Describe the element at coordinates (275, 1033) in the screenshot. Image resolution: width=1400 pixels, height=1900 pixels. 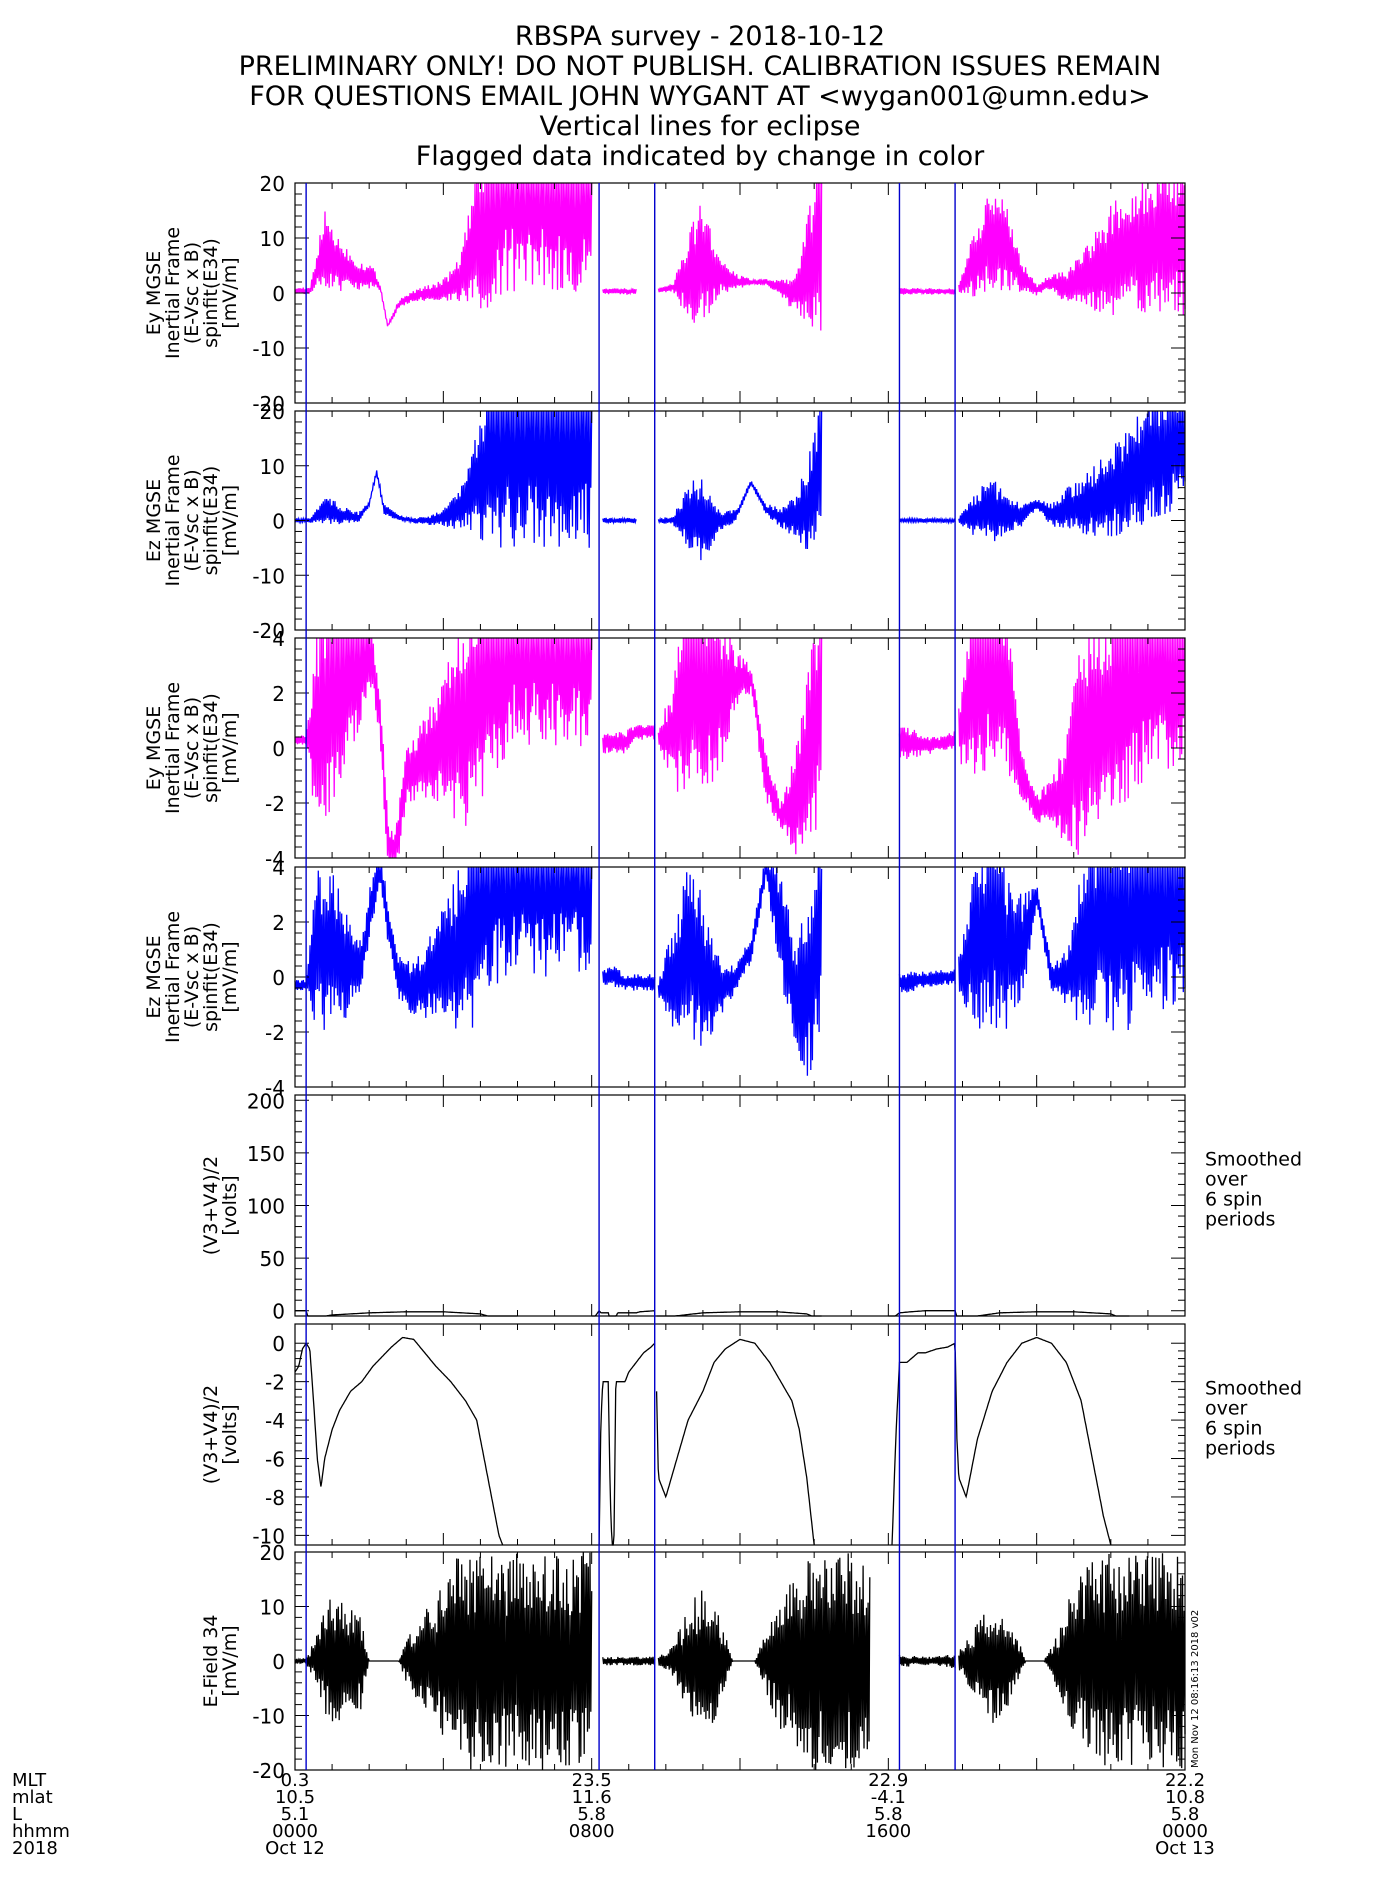
I see `panel-ez4-ytick-label: -2` at that location.